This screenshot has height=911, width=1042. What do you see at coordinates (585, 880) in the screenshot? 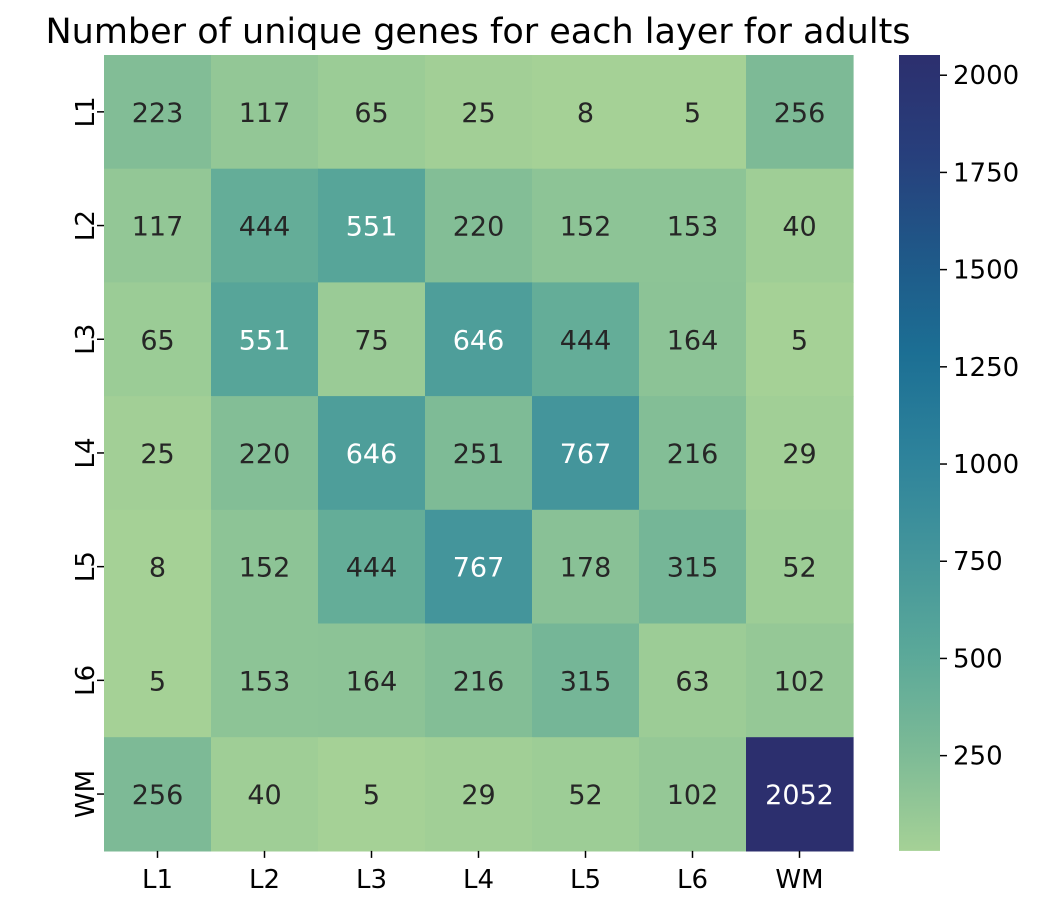
I see `x-tick-label: L5` at bounding box center [585, 880].